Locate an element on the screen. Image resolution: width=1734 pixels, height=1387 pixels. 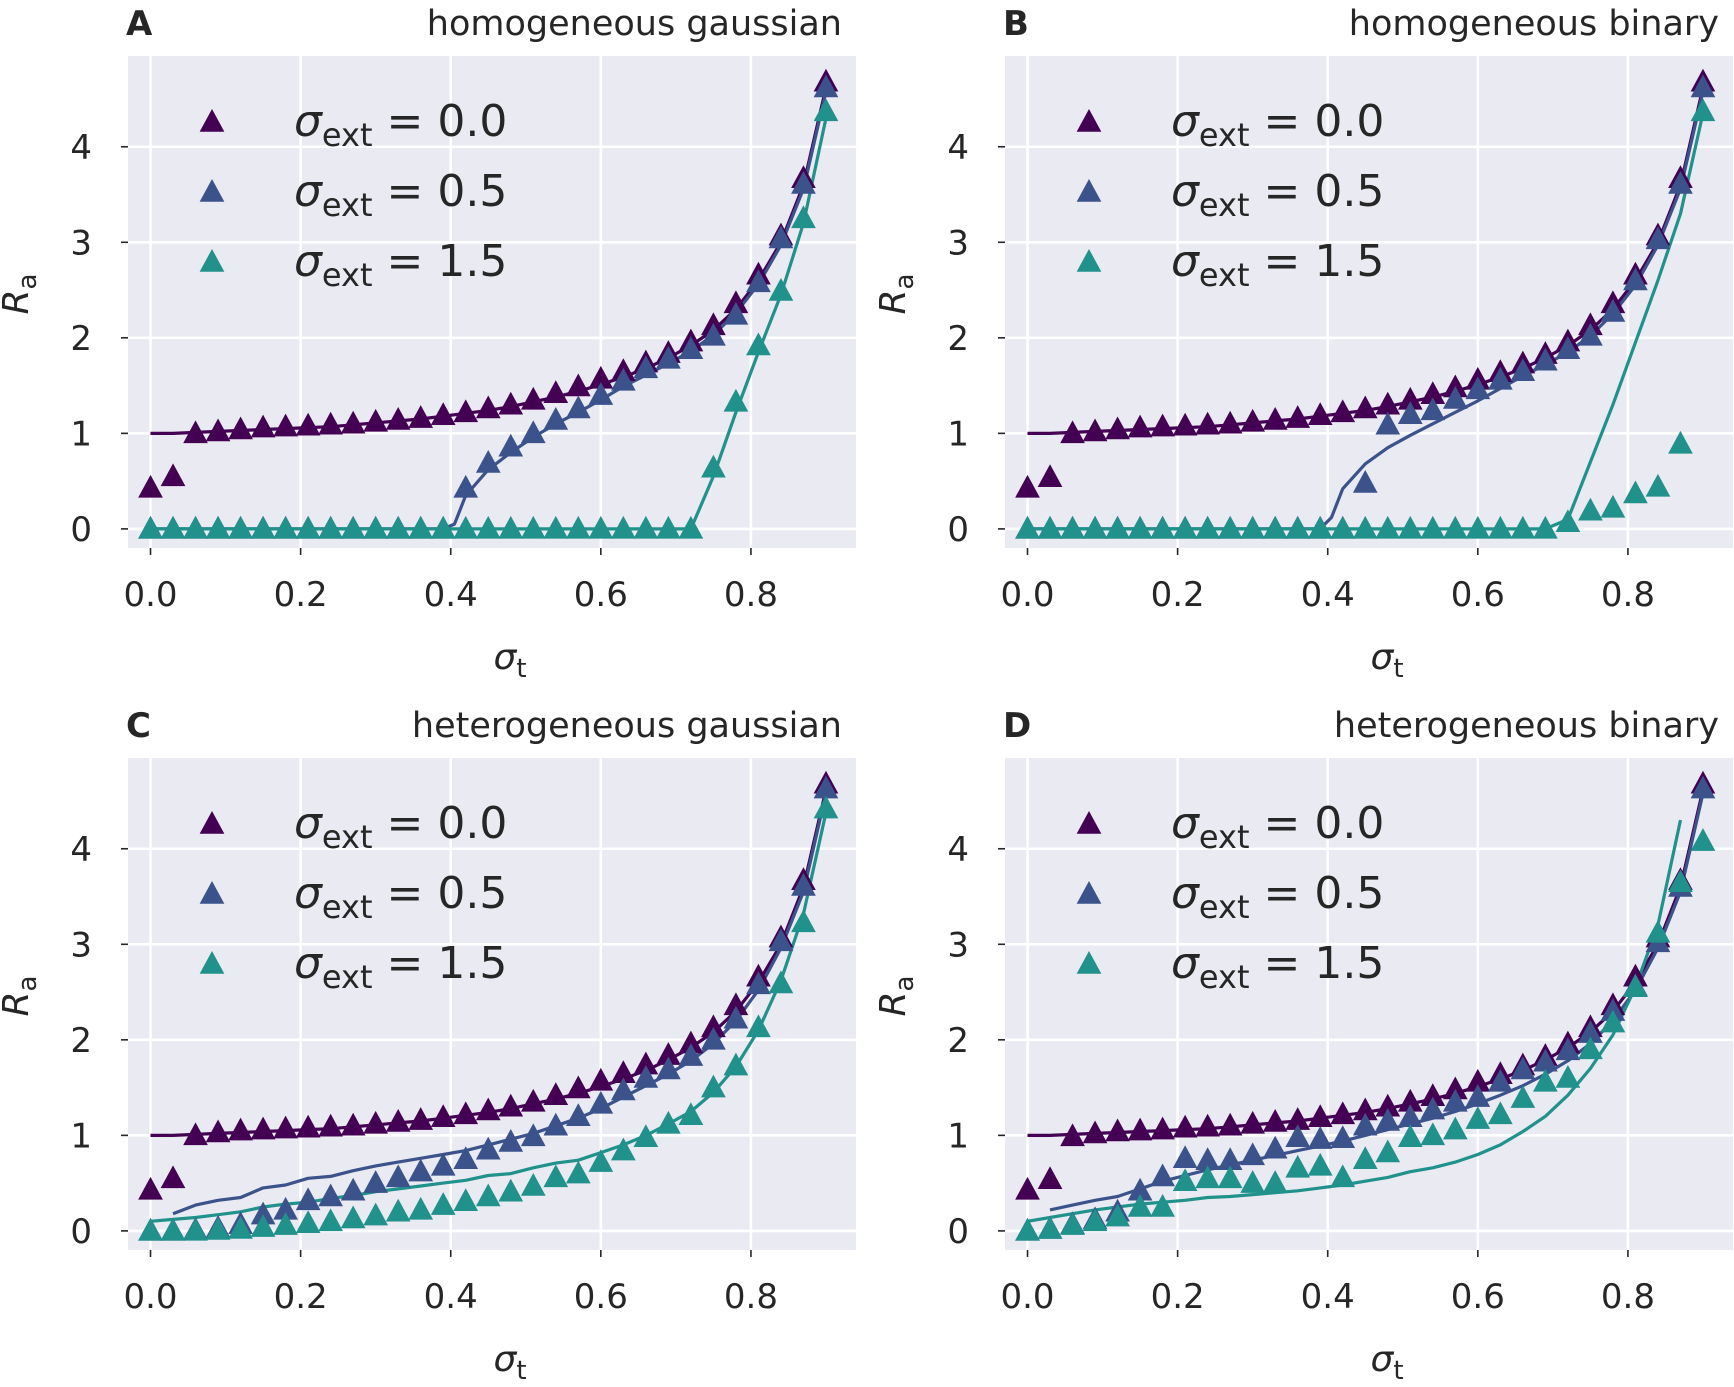
legend-value: = 0.0 is located at coordinates (440, 121).